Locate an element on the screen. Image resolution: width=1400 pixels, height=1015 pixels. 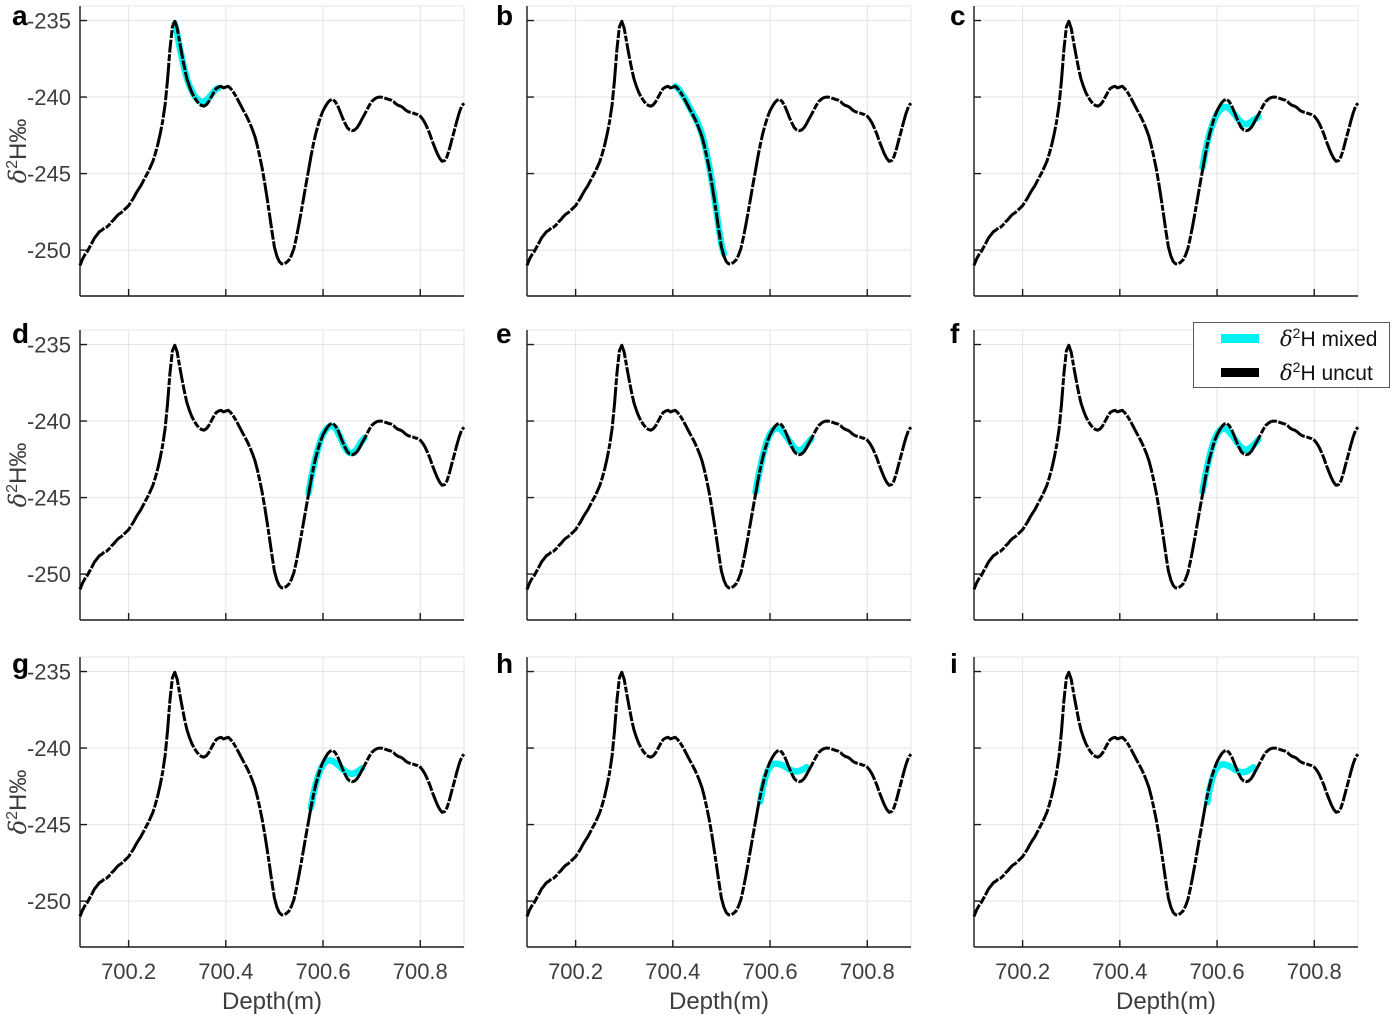
plot-panel-h: 700.2 700.4 700.6 700.8 Depth(m) is located at coordinates (719, 835).